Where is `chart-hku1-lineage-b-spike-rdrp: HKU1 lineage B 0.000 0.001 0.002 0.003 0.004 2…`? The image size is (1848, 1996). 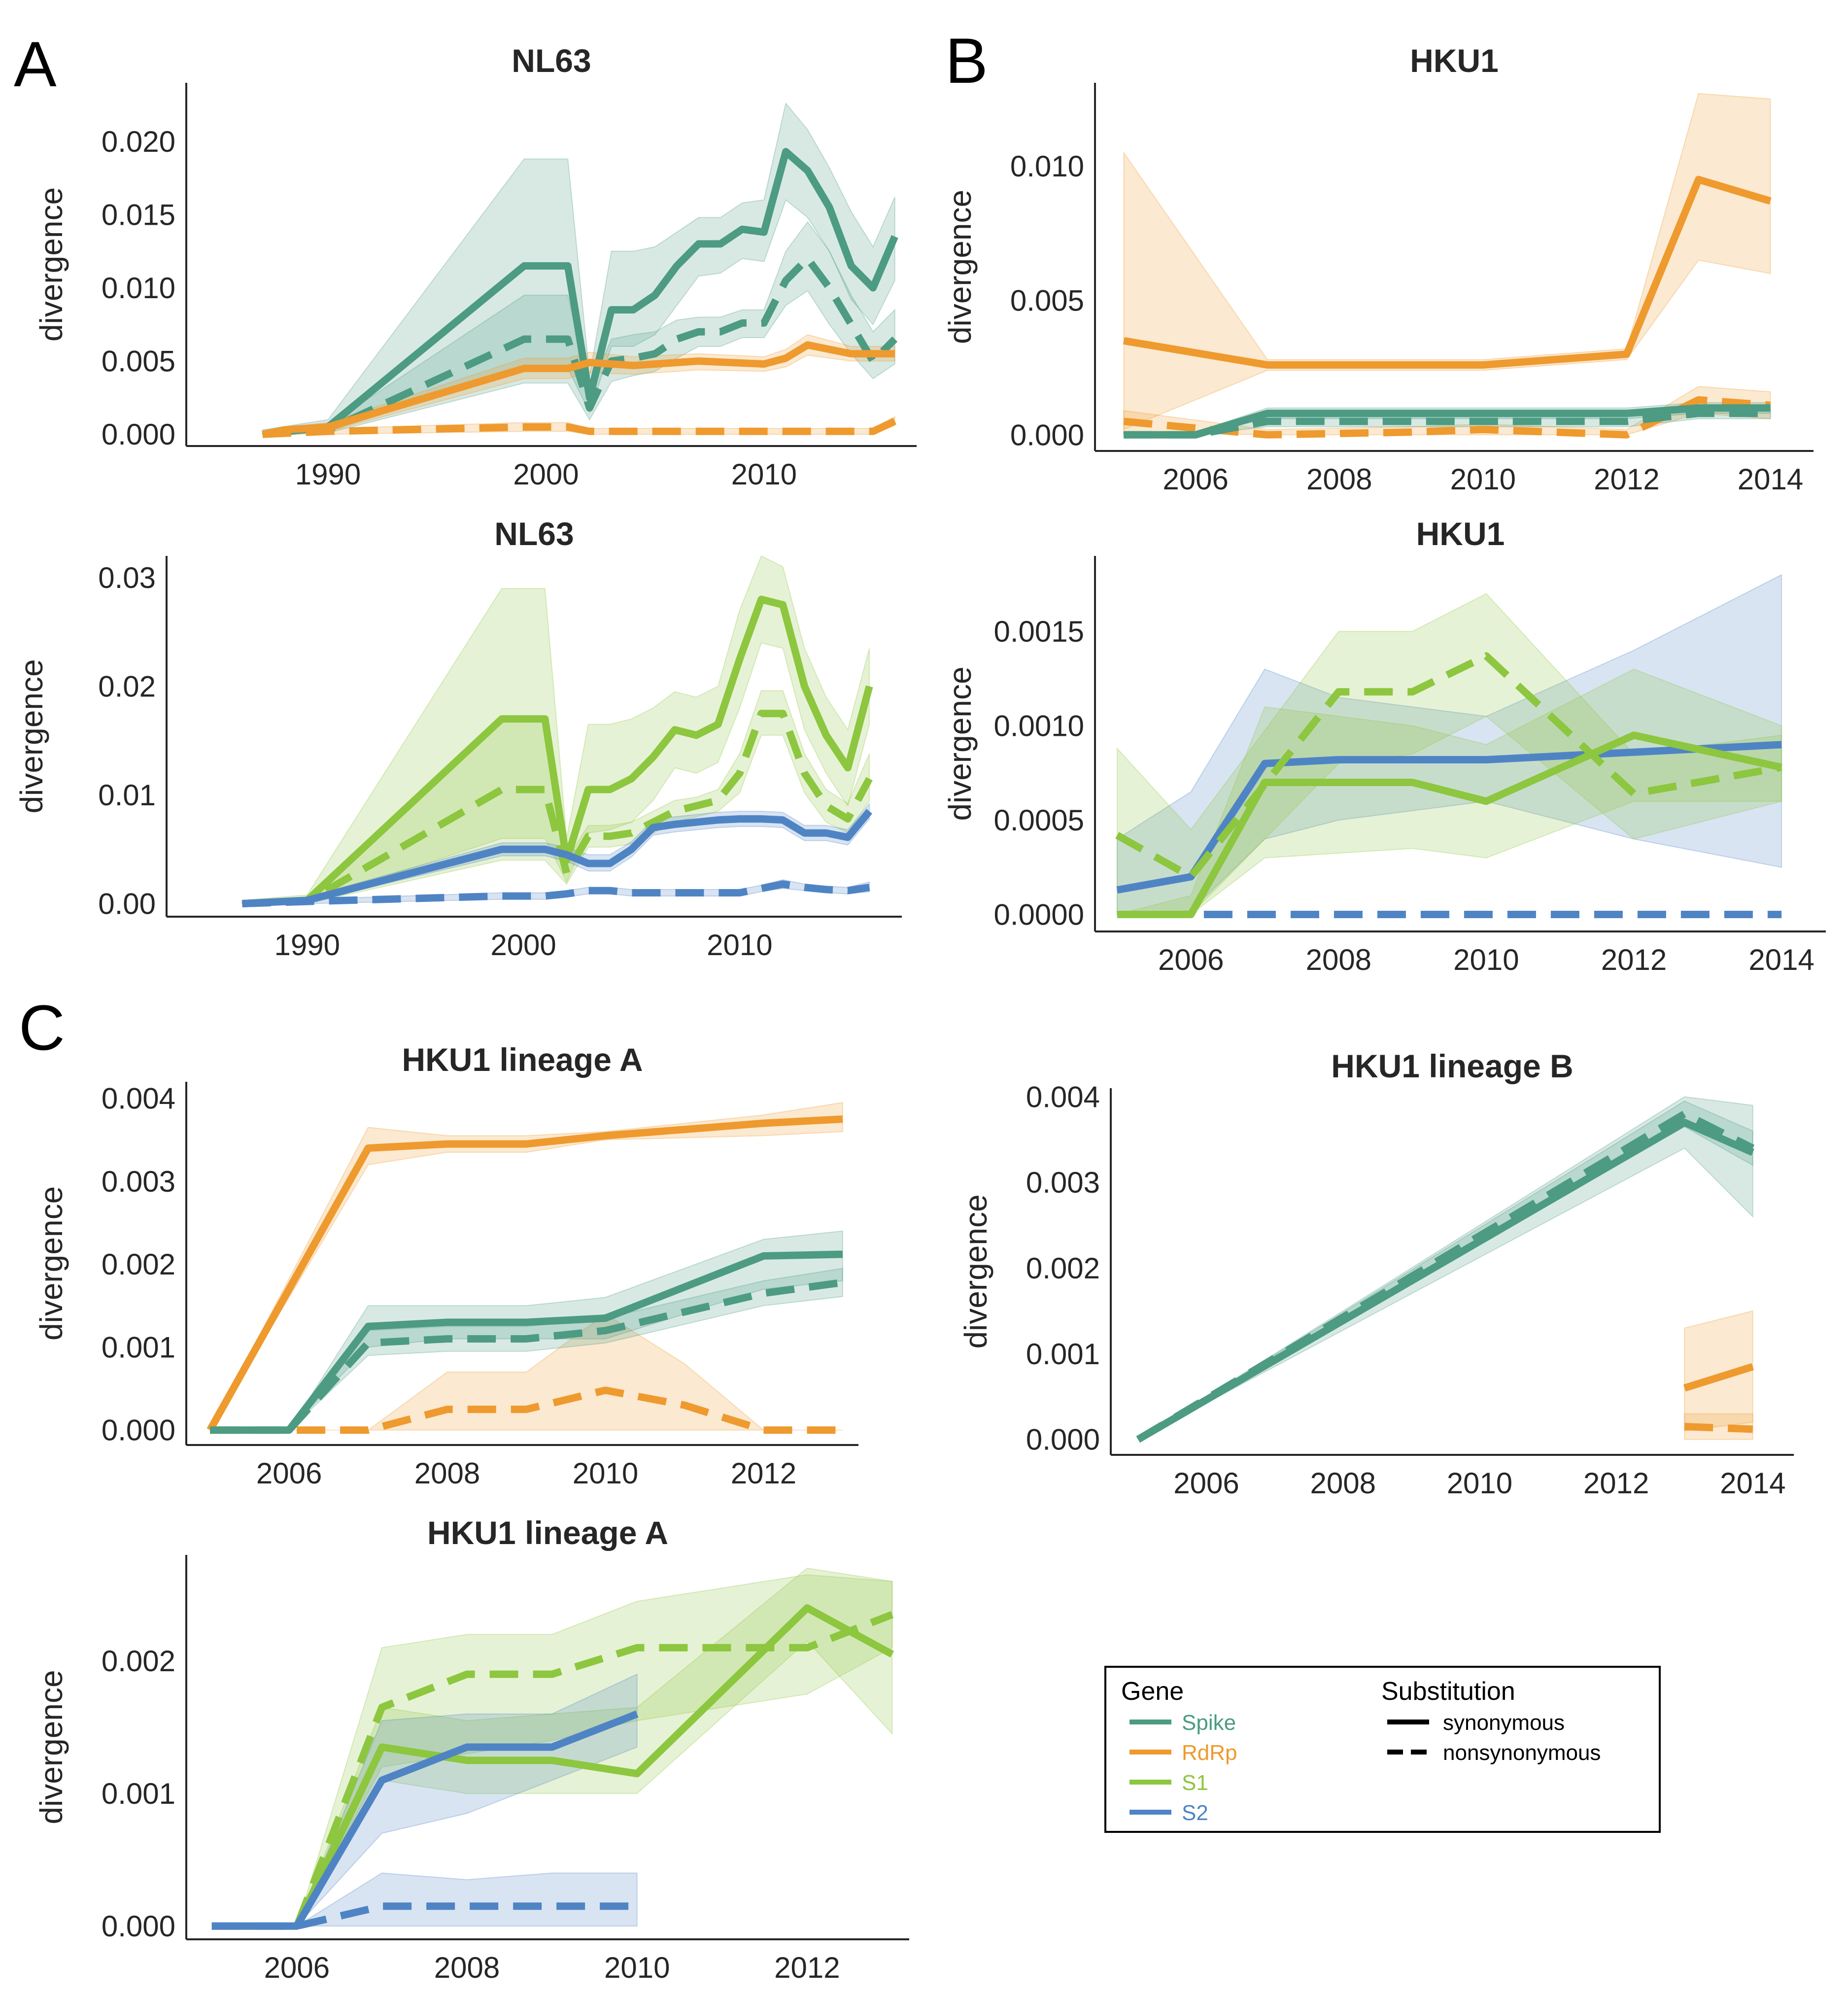 chart-hku1-lineage-b-spike-rdrp: HKU1 lineage B 0.000 0.001 0.002 0.003 0.004 2… is located at coordinates (1376, 1274).